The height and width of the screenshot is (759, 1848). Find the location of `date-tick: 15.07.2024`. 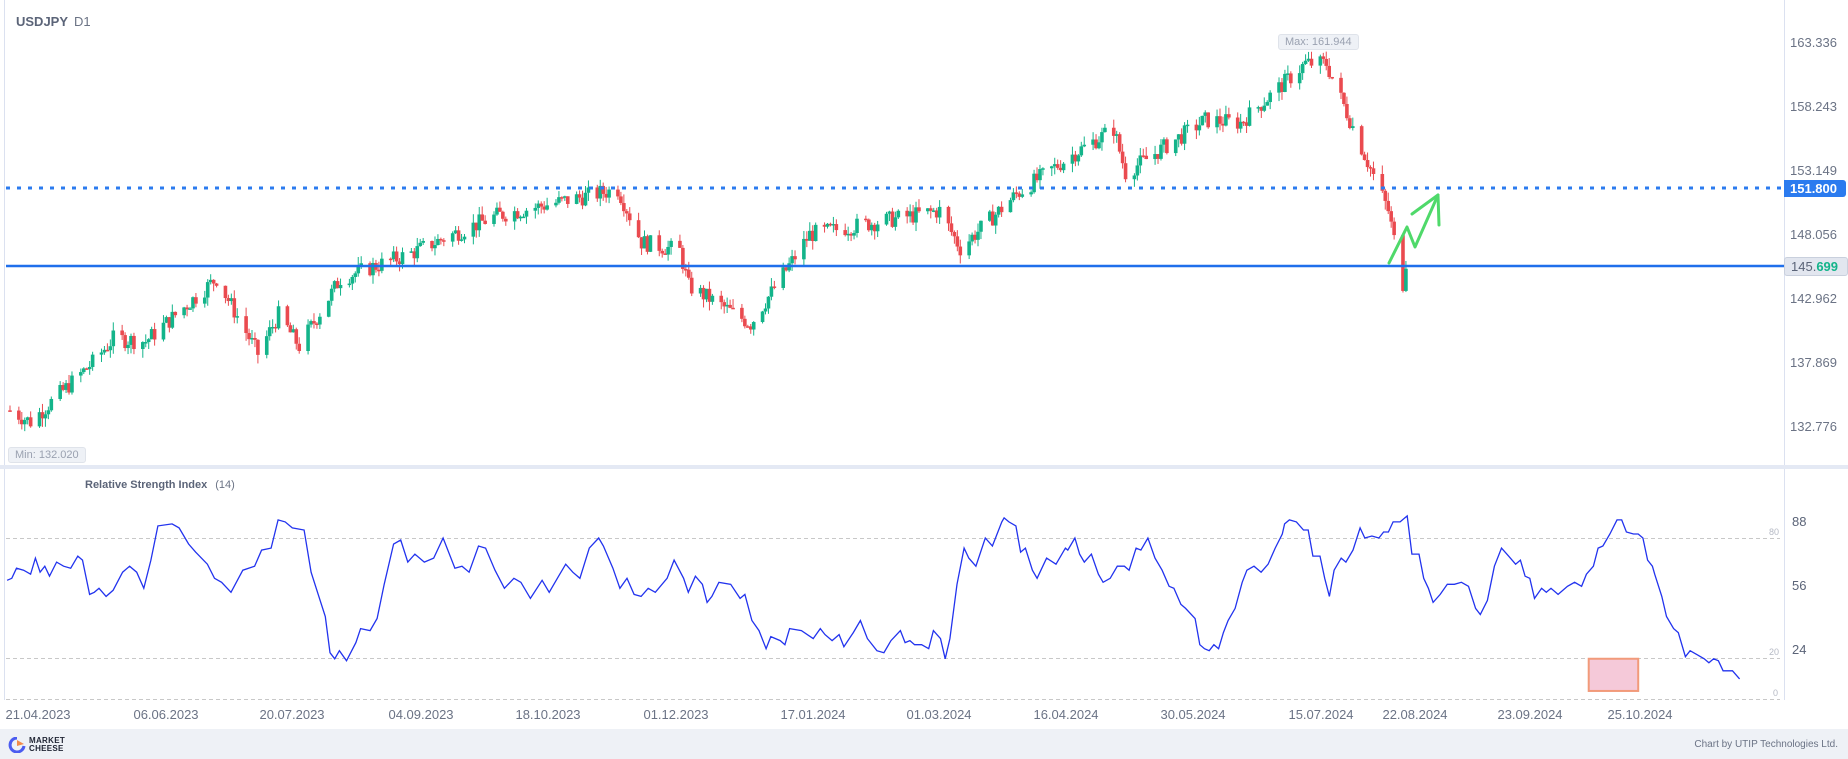

date-tick: 15.07.2024 is located at coordinates (1321, 714).